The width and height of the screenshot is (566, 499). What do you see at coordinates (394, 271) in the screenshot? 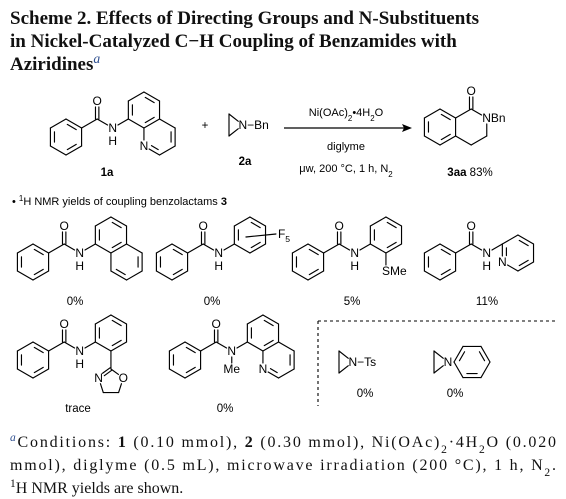
I see `atom-label: SMe` at bounding box center [394, 271].